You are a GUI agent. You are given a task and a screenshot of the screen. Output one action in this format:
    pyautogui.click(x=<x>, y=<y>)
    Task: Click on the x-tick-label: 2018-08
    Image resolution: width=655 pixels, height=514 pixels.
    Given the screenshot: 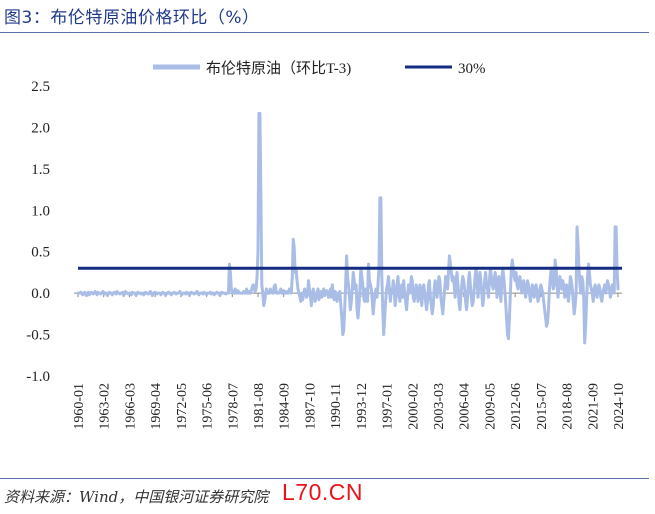 What is the action you would take?
    pyautogui.click(x=568, y=406)
    